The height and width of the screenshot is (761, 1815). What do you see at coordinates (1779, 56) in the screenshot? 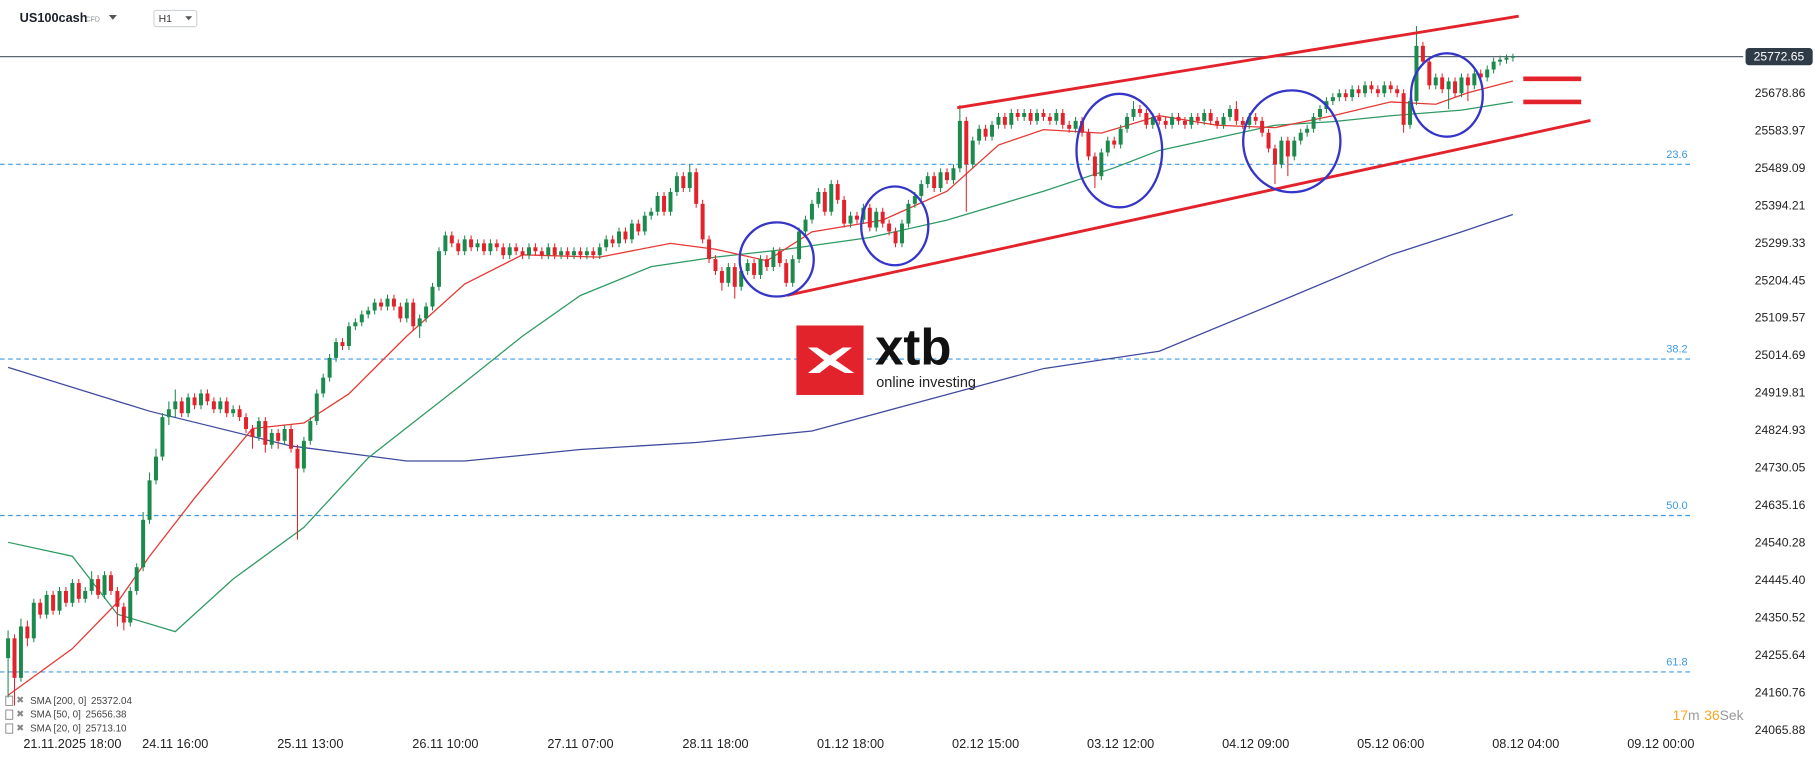
I see `last-price-label: 25772.65` at bounding box center [1779, 56].